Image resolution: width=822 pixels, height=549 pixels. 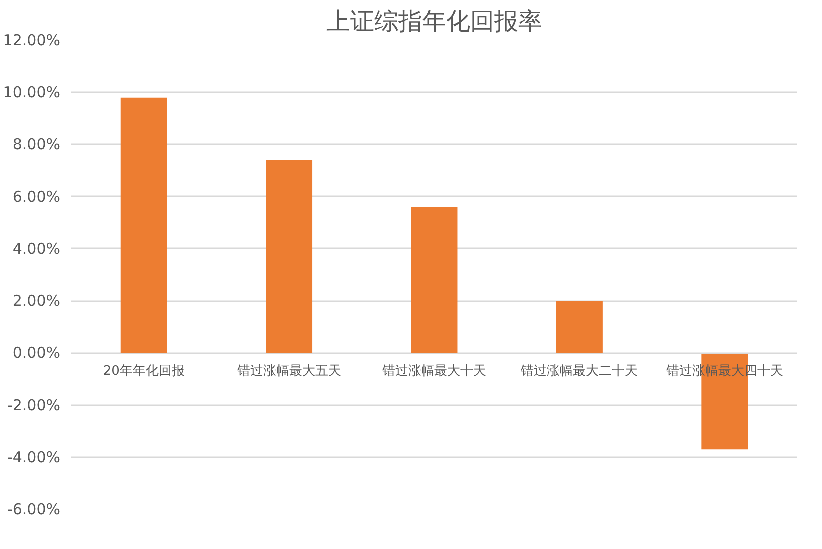 I want to click on y-tick-label: 8.00%, so click(x=36, y=145).